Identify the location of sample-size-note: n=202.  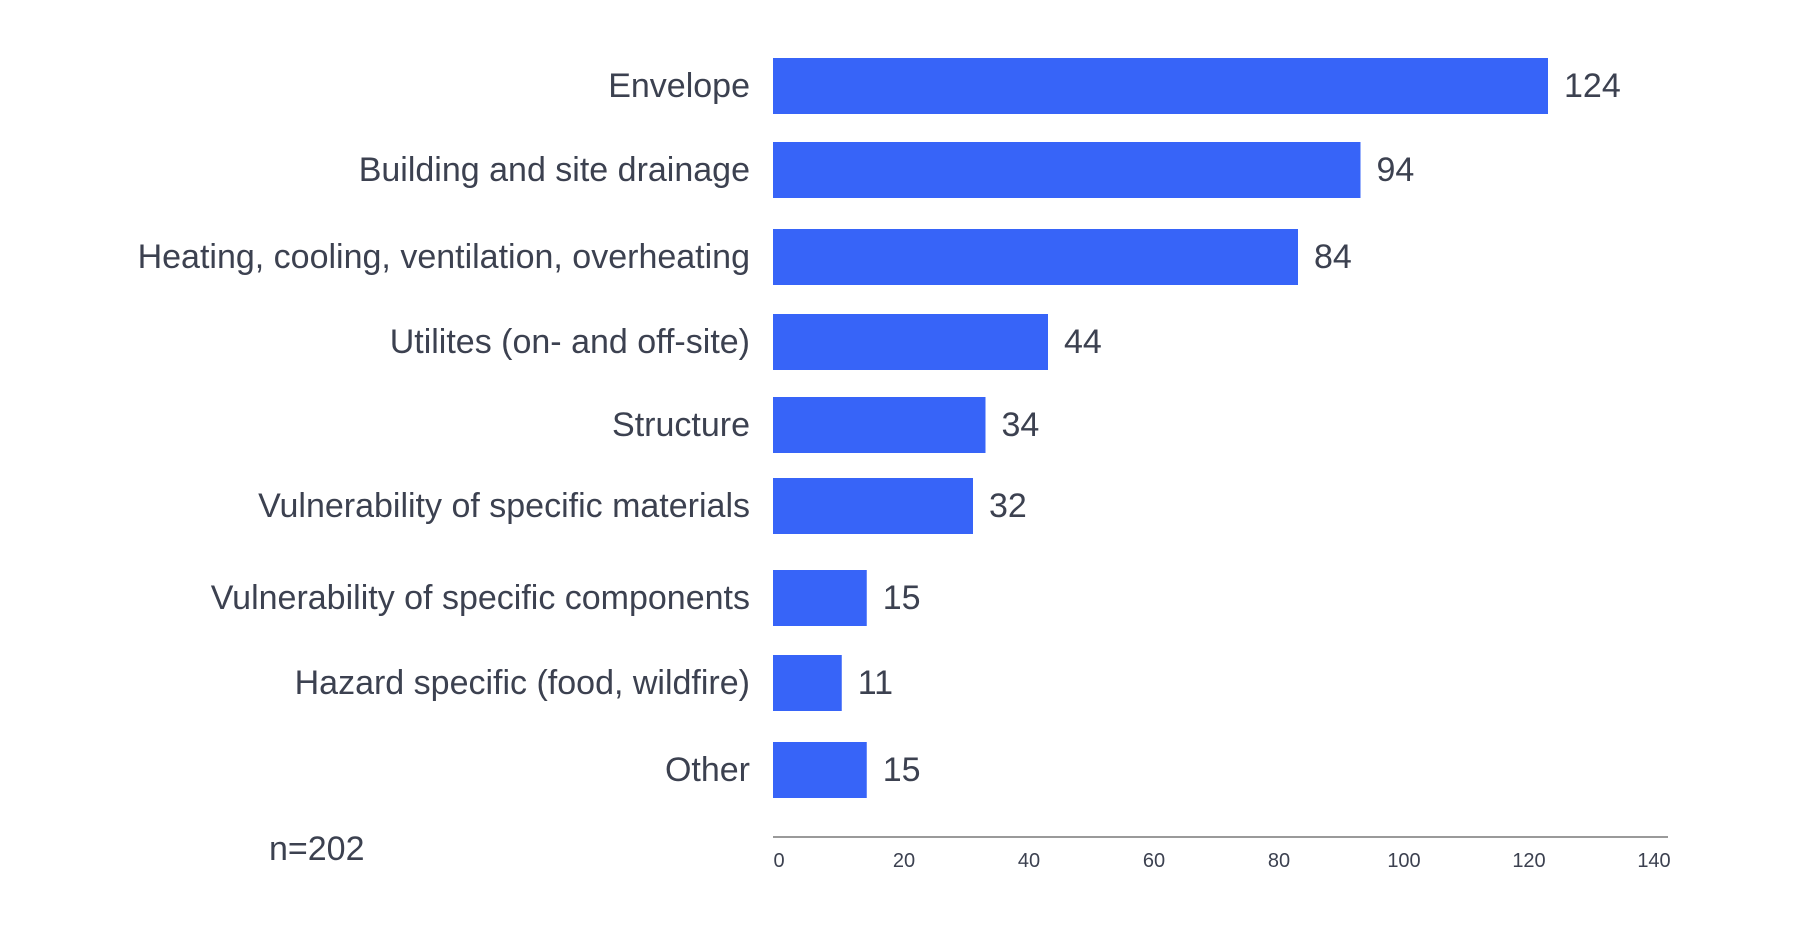
(317, 849).